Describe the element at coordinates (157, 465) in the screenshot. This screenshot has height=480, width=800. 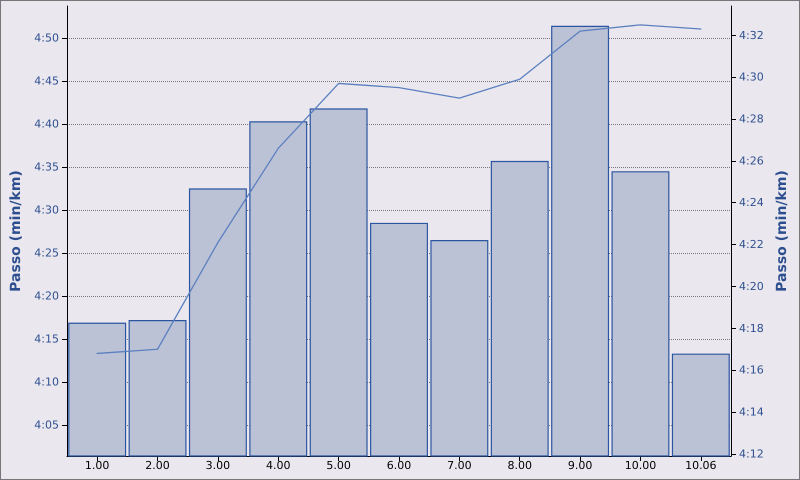
I see `x-tick-label: 2.00` at that location.